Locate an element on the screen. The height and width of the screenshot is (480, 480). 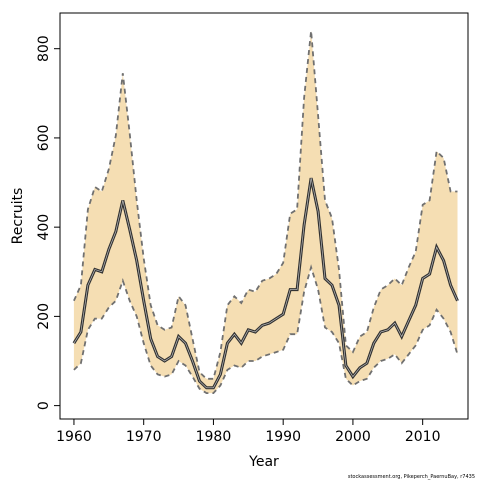
x-tick-label: 2010 is located at coordinates (423, 437).